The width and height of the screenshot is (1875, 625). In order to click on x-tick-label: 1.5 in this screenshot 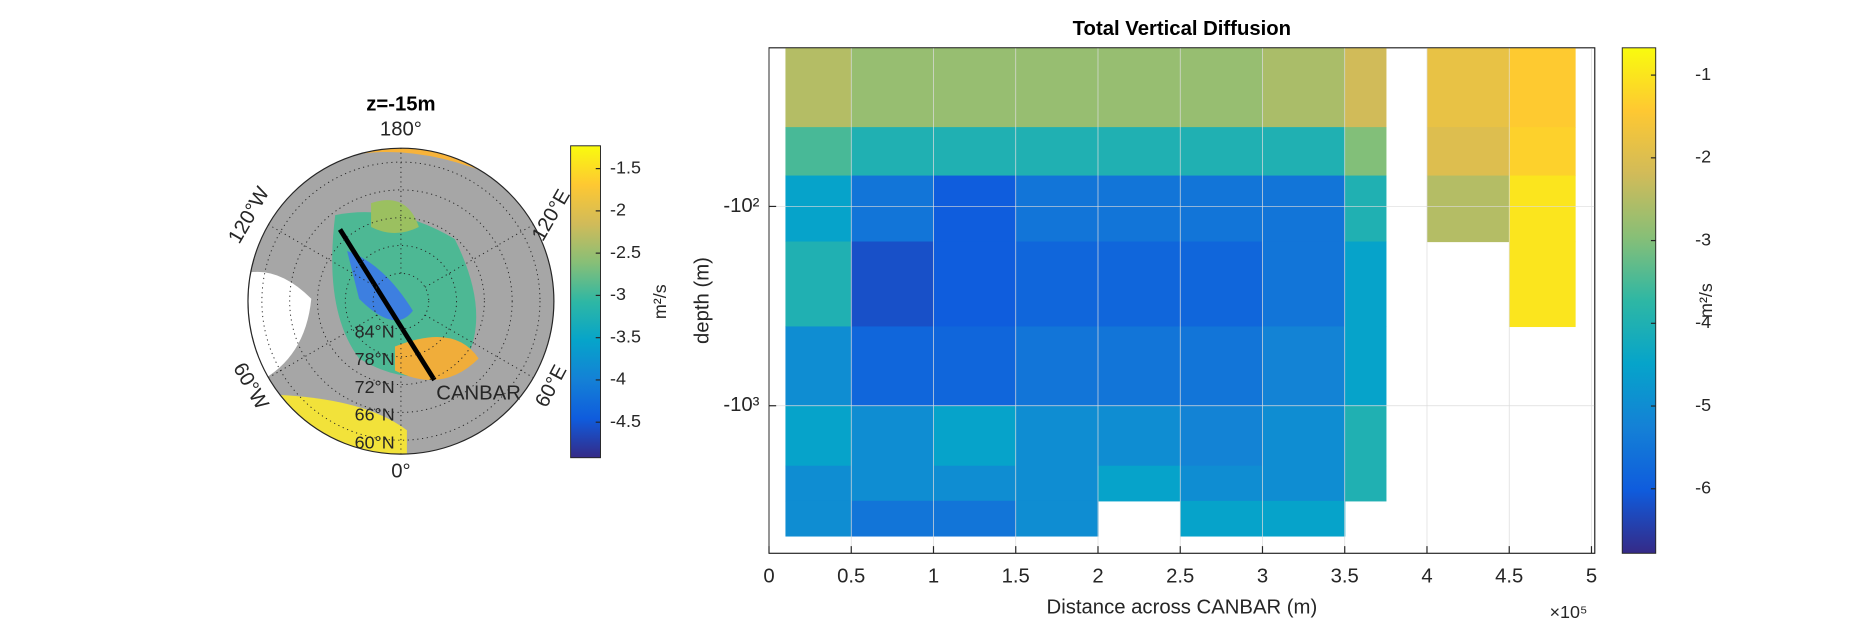, I will do `click(1016, 577)`.